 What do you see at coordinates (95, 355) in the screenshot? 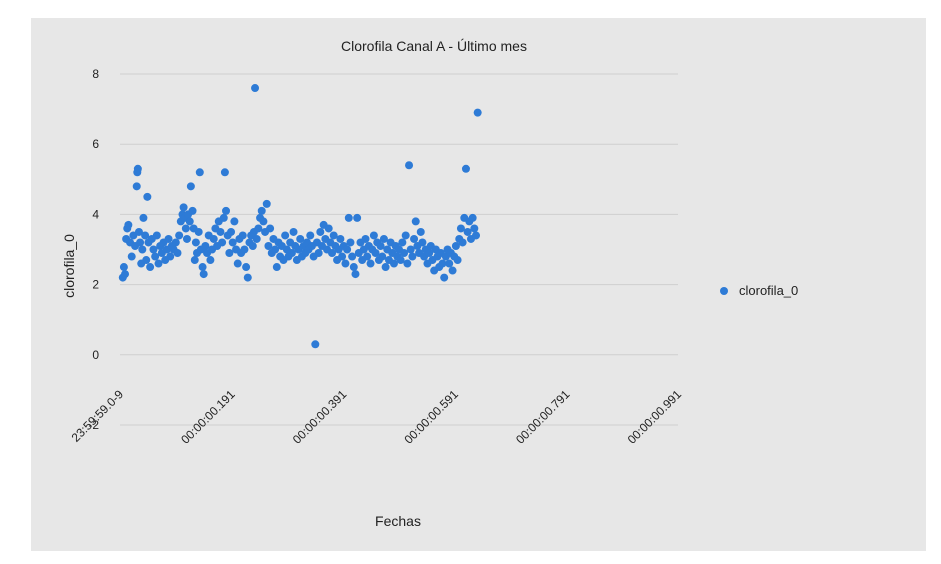
I see `y-tick-label: 0` at bounding box center [95, 355].